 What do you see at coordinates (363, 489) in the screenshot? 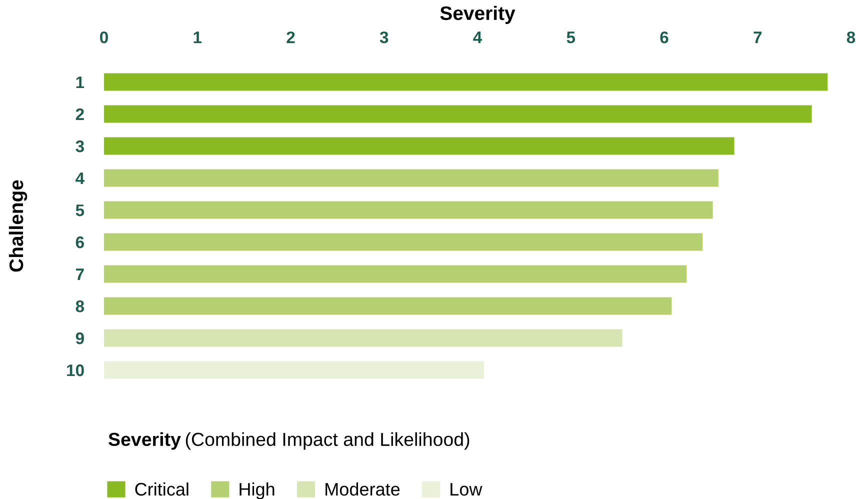
I see `legend-label: Moderate` at bounding box center [363, 489].